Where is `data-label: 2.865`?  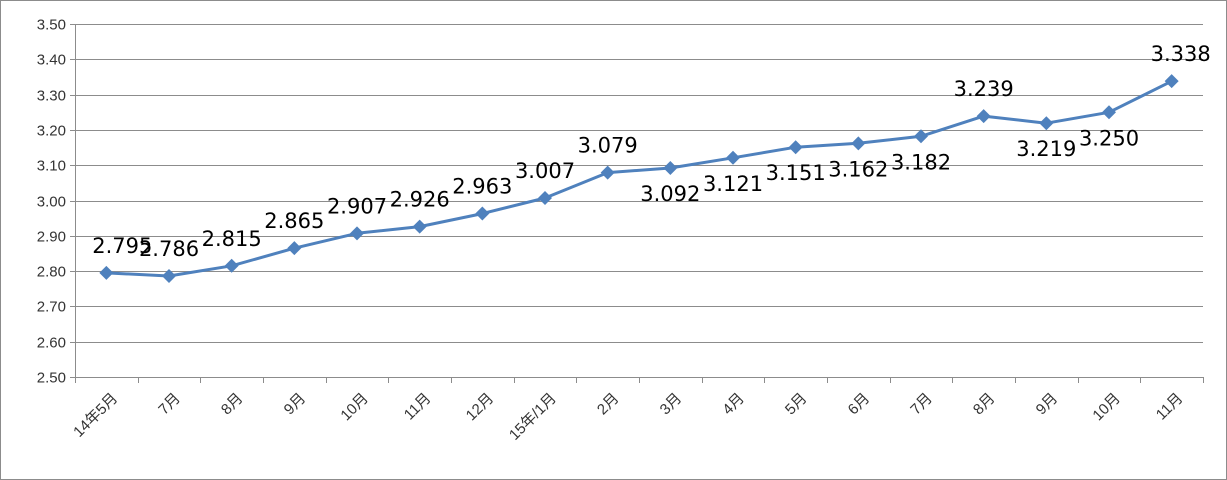 data-label: 2.865 is located at coordinates (294, 221).